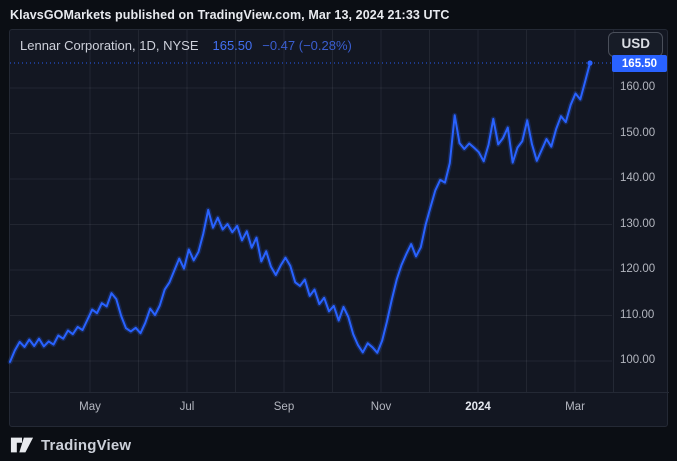  Describe the element at coordinates (638, 360) in the screenshot. I see `y-axis-label: 100.00` at that location.